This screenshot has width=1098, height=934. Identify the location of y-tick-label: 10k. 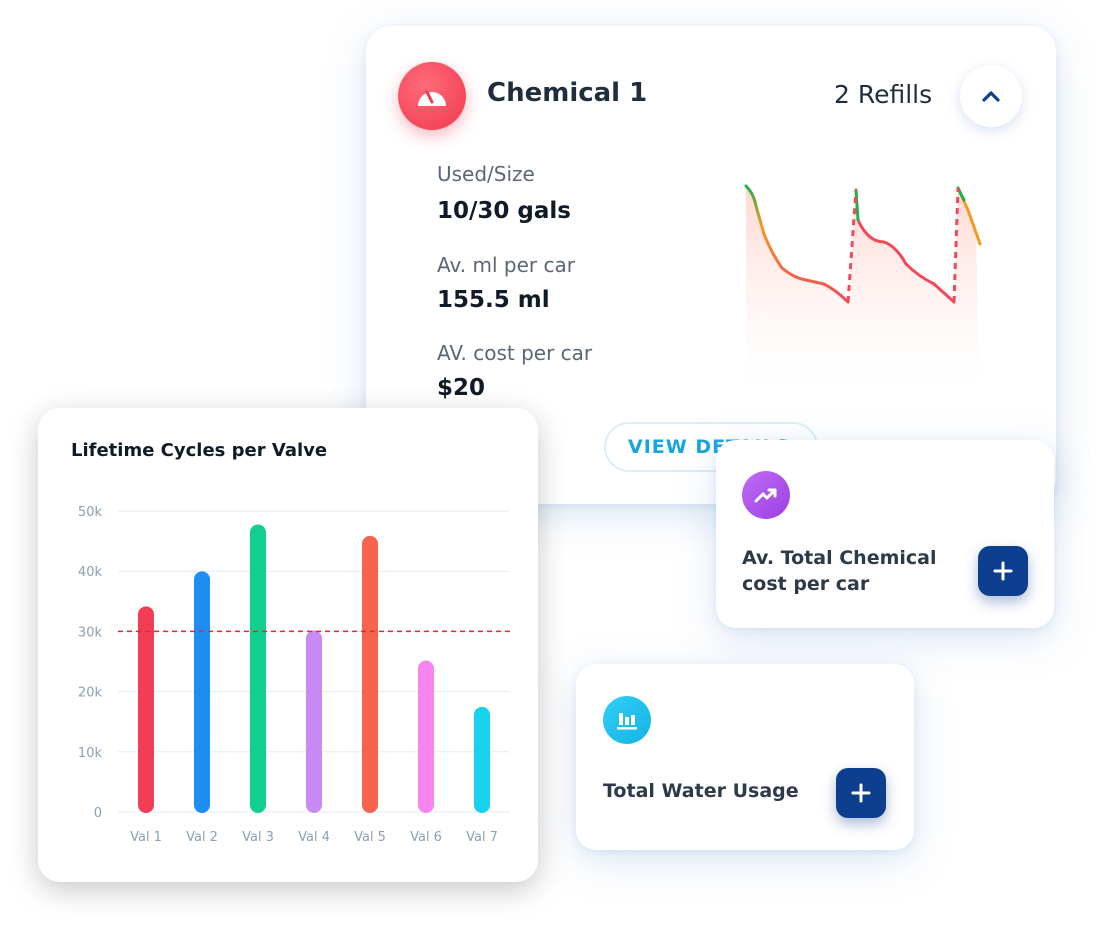
(90, 753).